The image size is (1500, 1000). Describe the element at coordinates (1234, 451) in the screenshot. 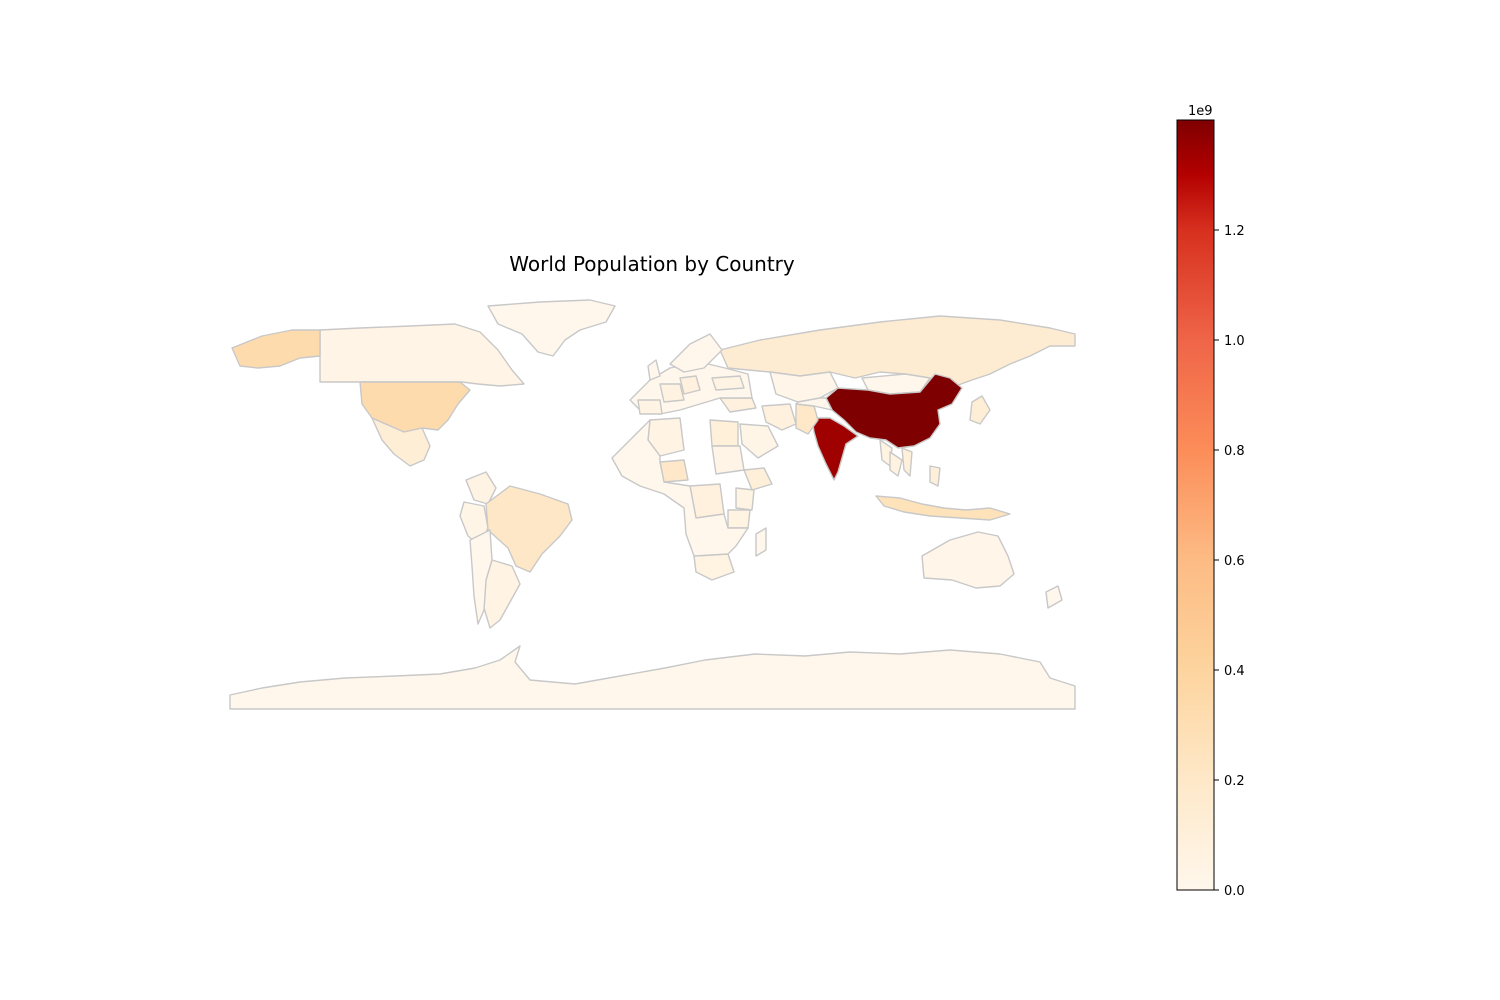

I see `colorbar-tick-label: 0.8` at that location.